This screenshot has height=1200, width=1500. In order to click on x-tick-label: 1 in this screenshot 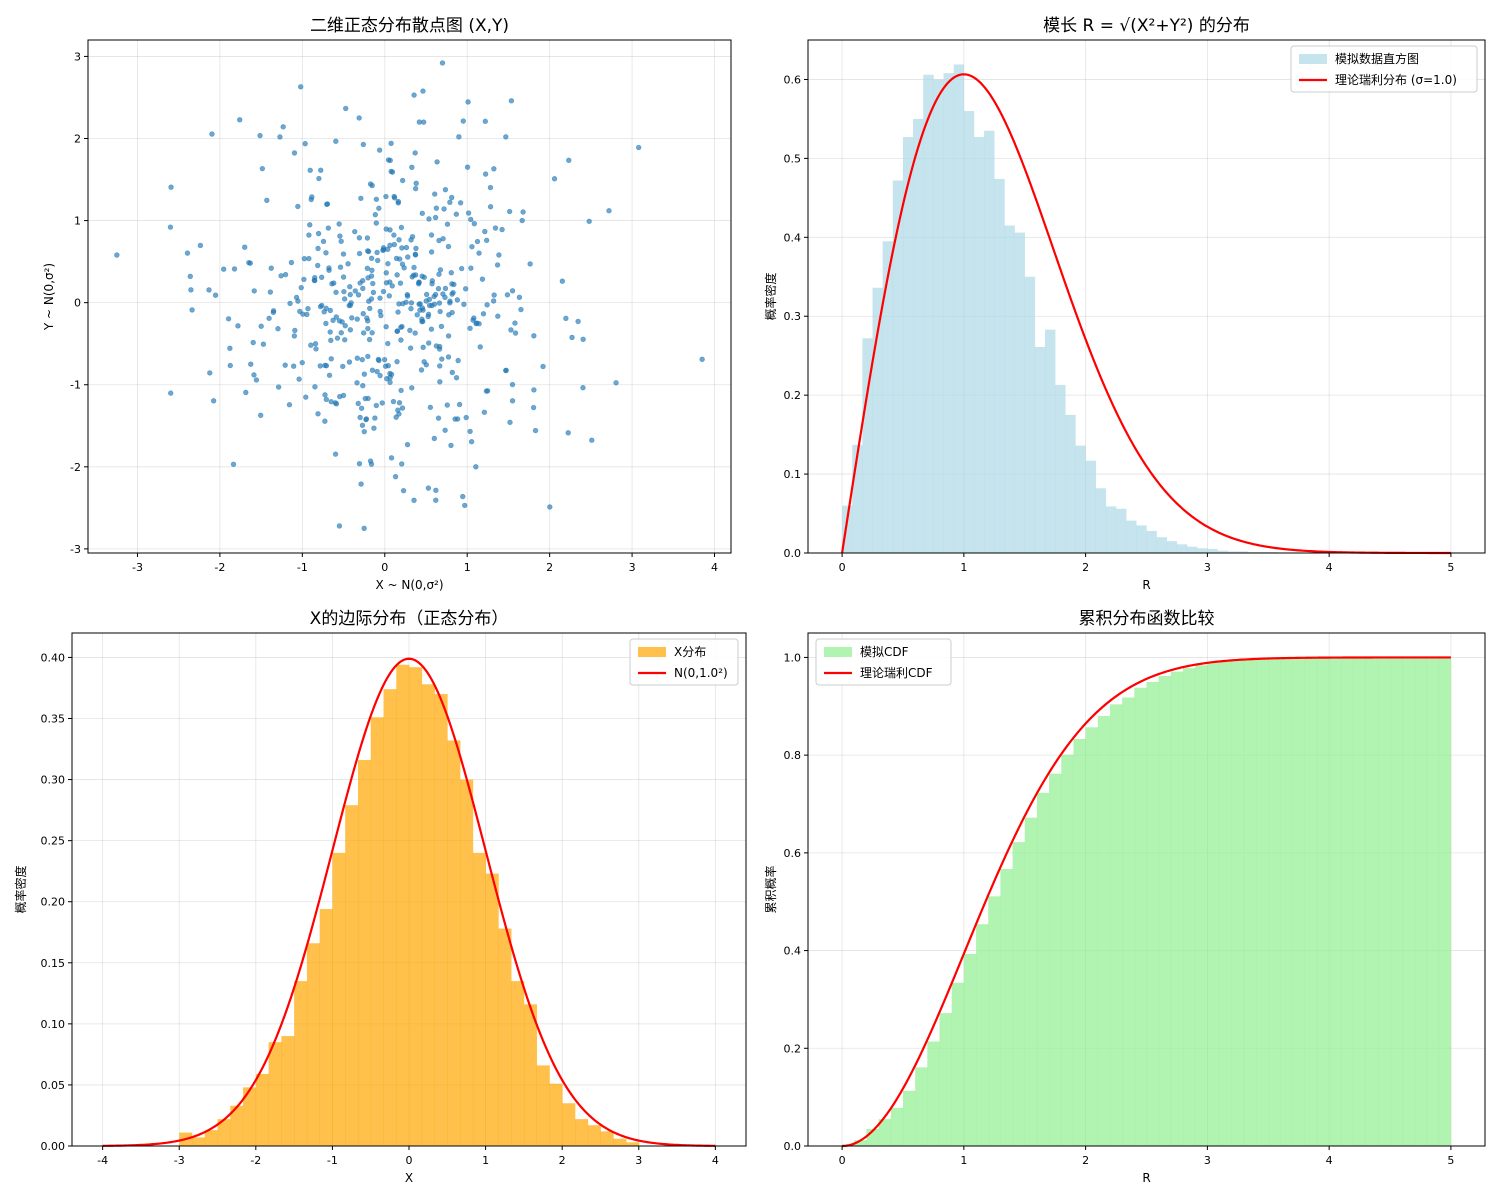, I will do `click(467, 567)`.